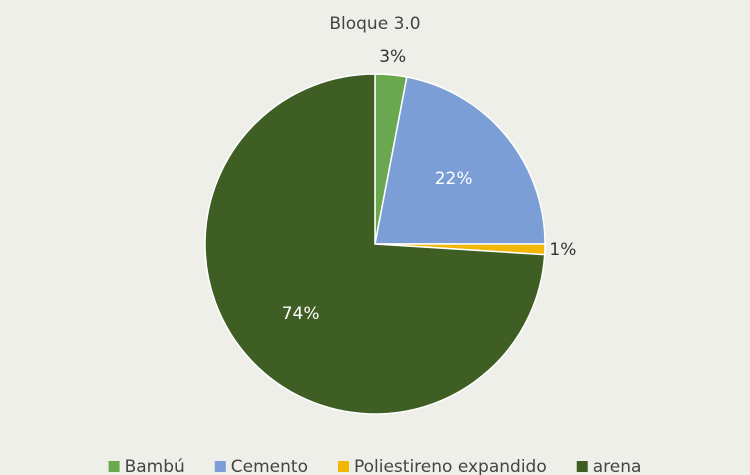  I want to click on legend-label: Bambú, so click(155, 466).